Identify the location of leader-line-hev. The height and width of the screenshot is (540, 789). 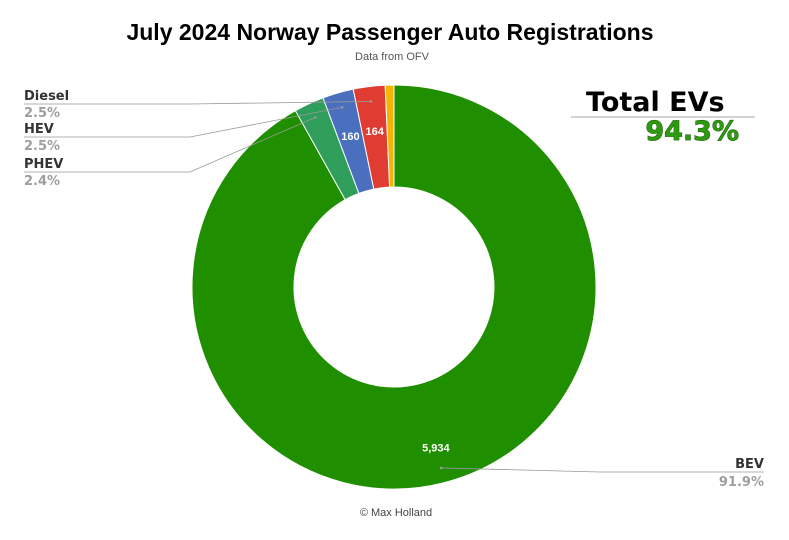
(183, 122).